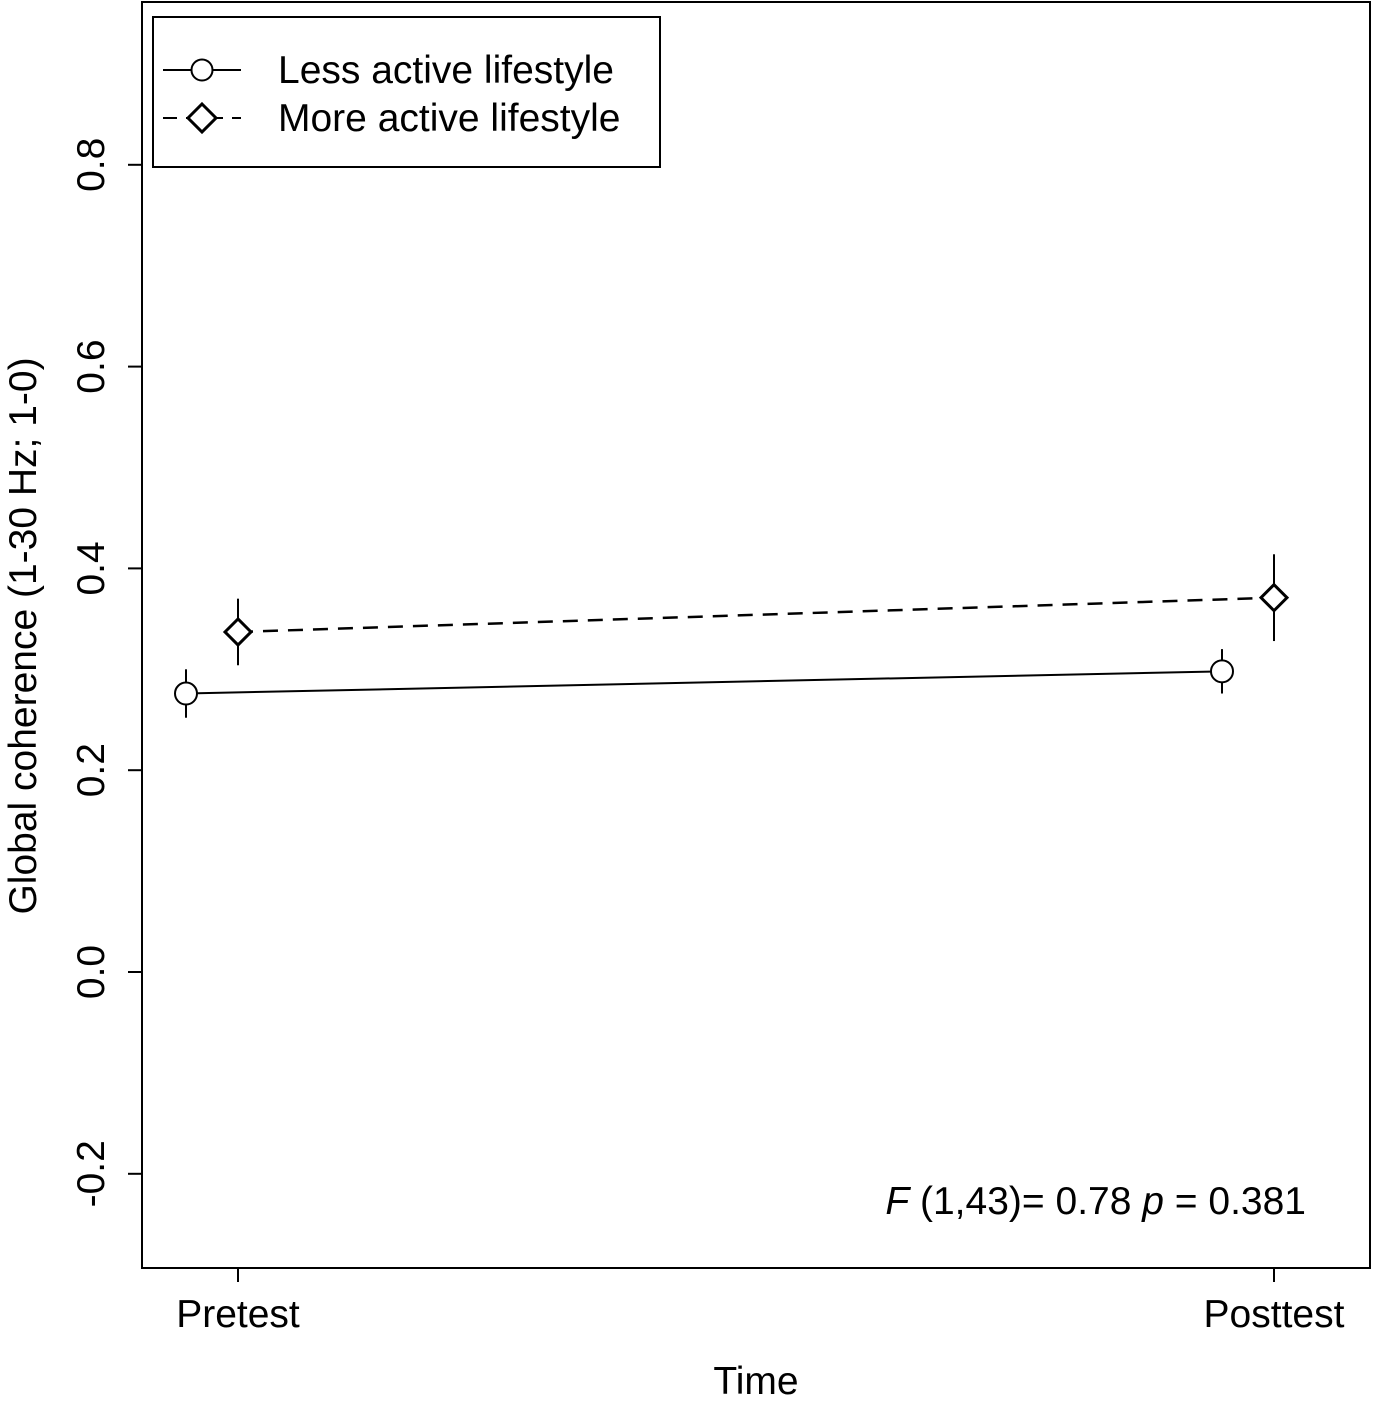 This screenshot has height=1401, width=1379. What do you see at coordinates (91, 1173) in the screenshot?
I see `y-tick-label: -0.2` at bounding box center [91, 1173].